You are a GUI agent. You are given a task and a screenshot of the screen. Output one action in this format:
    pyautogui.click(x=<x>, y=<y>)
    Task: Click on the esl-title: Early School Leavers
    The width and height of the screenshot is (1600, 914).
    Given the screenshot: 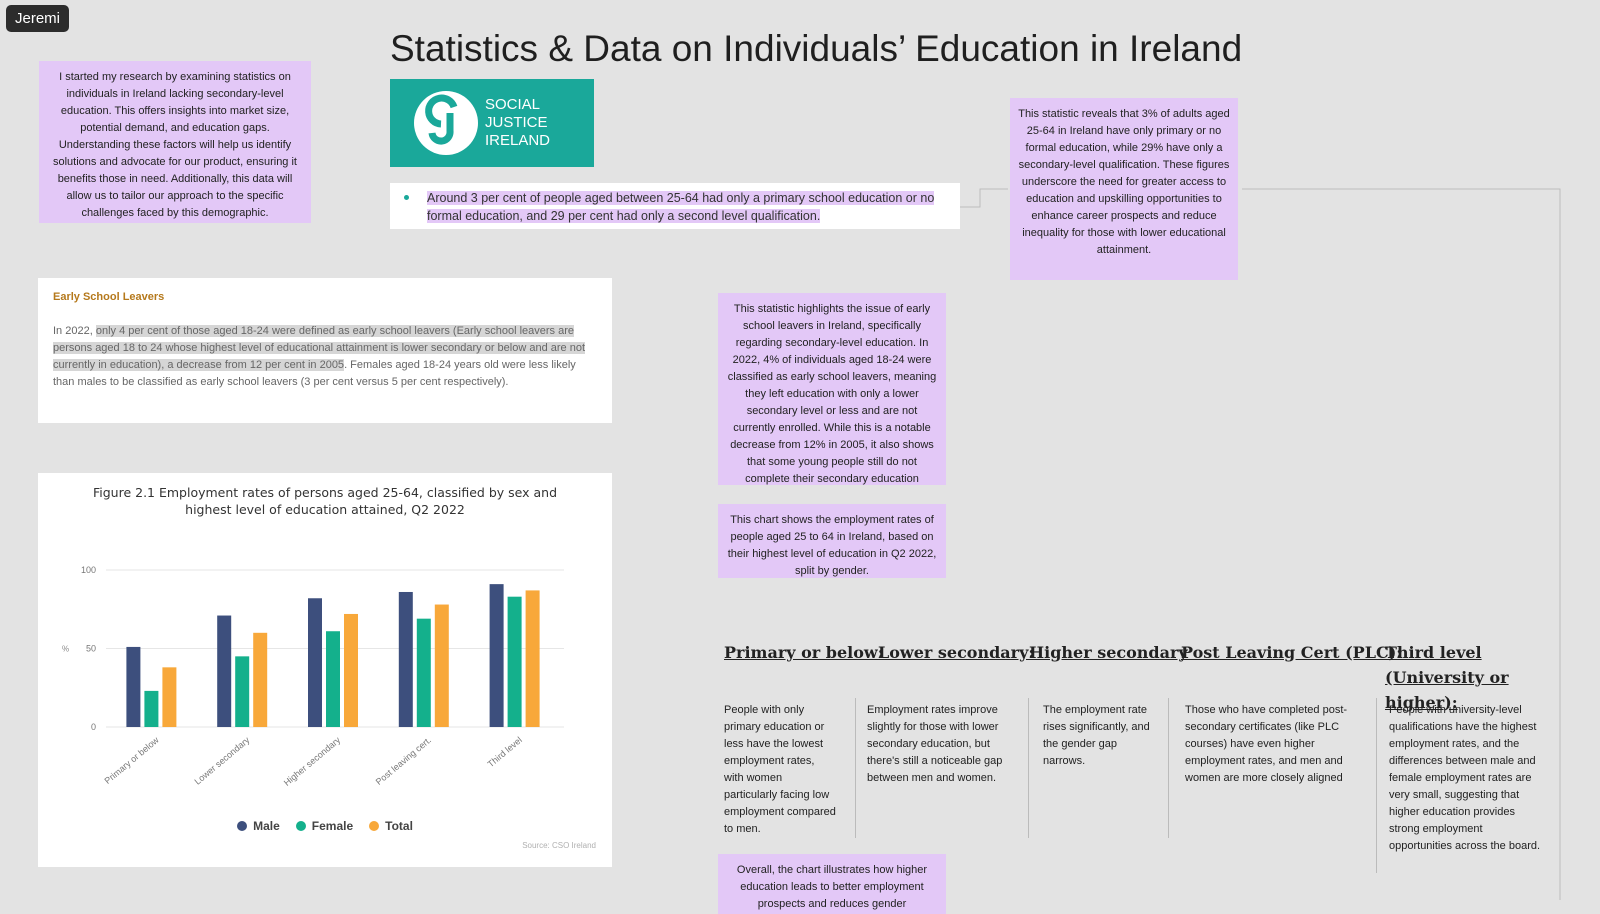 What is the action you would take?
    pyautogui.click(x=109, y=297)
    